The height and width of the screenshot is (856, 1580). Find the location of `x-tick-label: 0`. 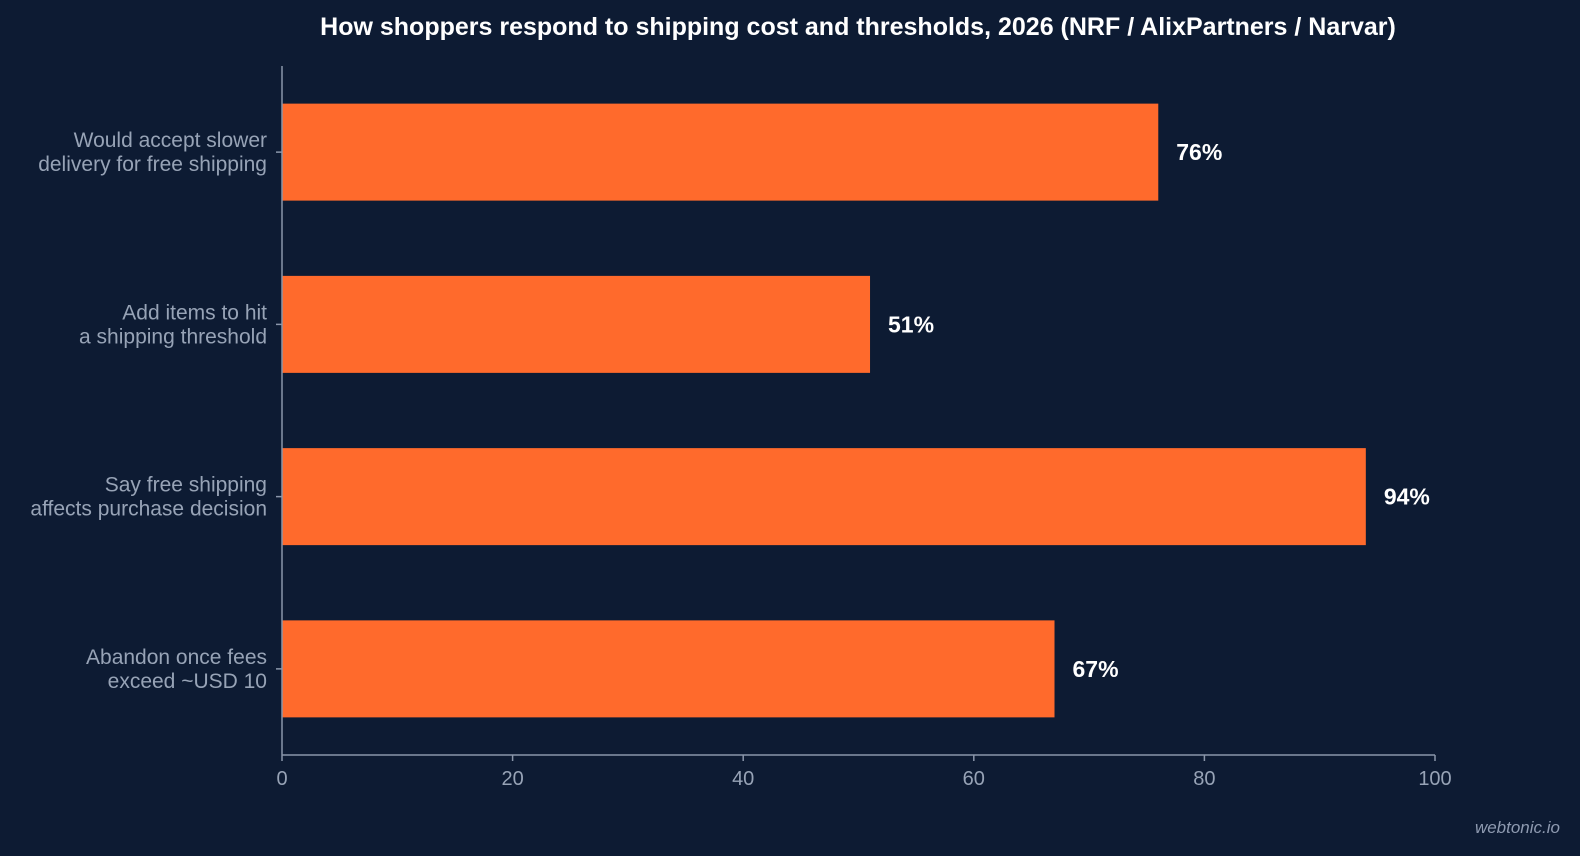

x-tick-label: 0 is located at coordinates (281, 779).